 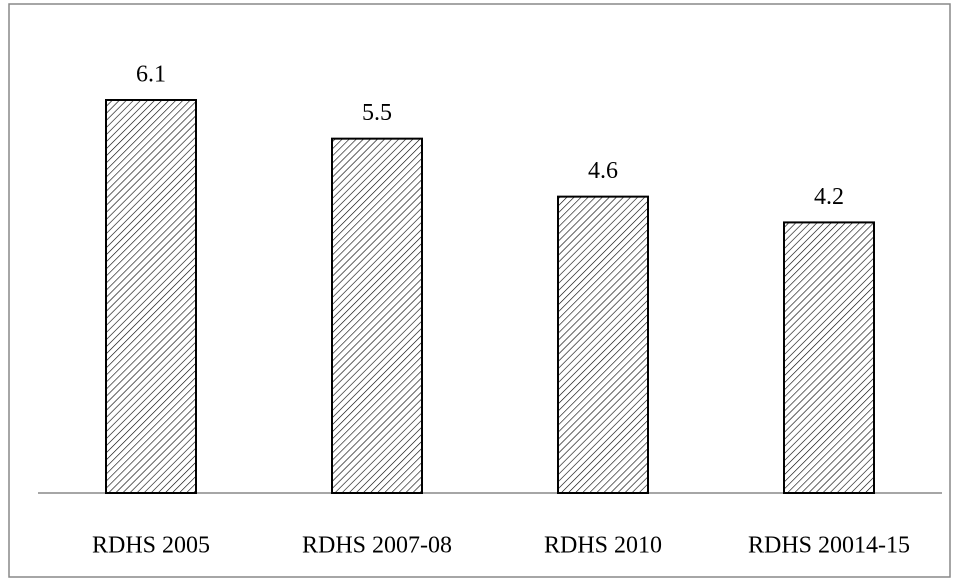 What do you see at coordinates (829, 197) in the screenshot?
I see `data-label: 4.2` at bounding box center [829, 197].